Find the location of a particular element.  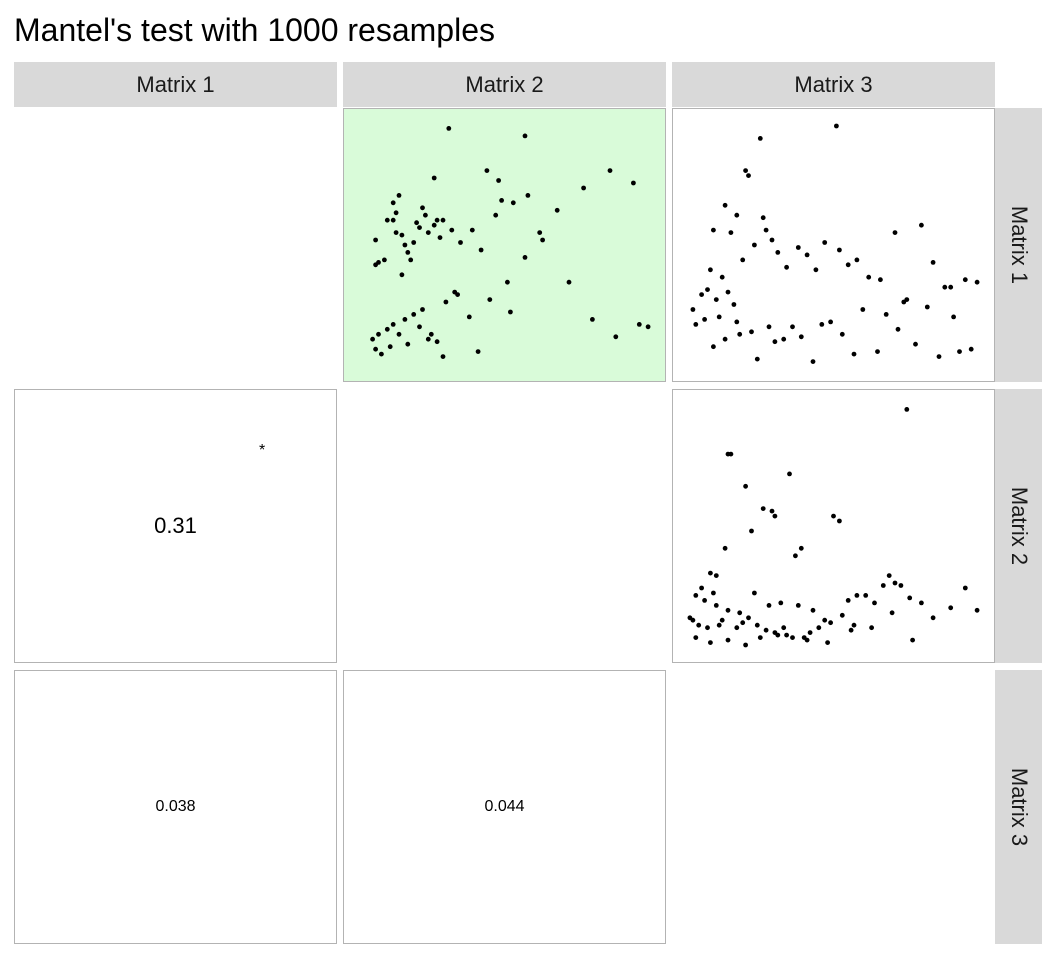

correlation-value: 0.044 is located at coordinates (504, 806).